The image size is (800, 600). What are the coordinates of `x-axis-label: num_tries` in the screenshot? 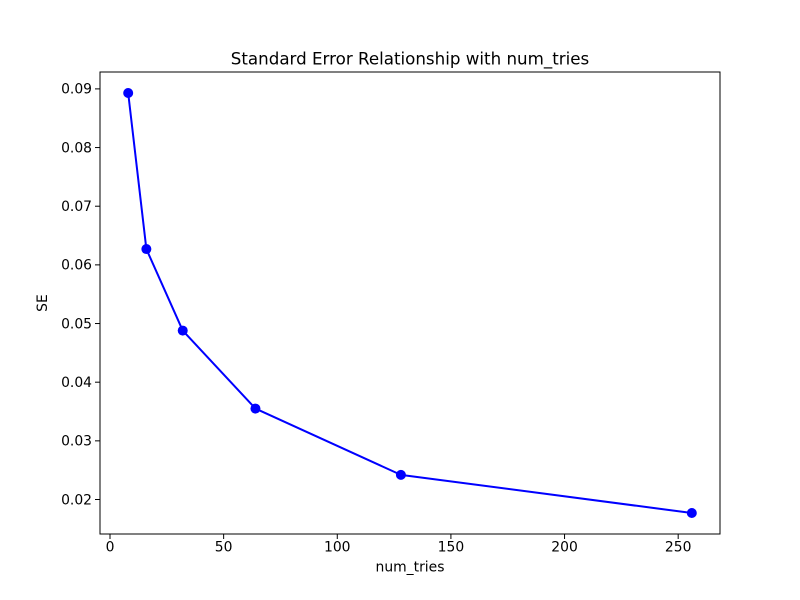 It's located at (410, 568).